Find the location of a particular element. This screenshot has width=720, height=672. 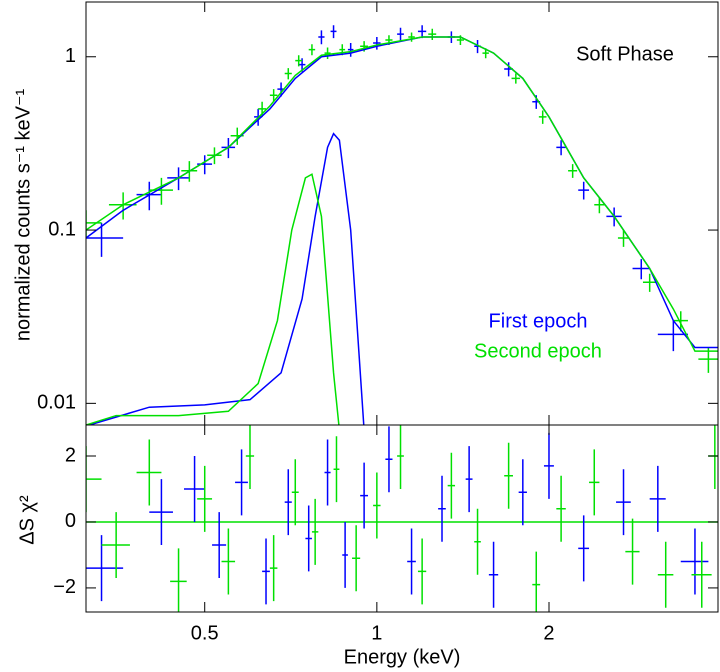

y-tick-label: 0.1 is located at coordinates (62, 229).